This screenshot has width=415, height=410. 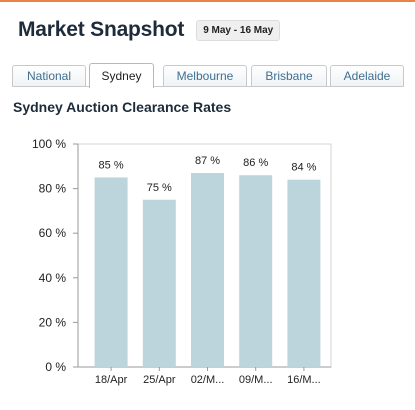 I want to click on x-tick-label-2: 25/Apr, so click(x=159, y=380).